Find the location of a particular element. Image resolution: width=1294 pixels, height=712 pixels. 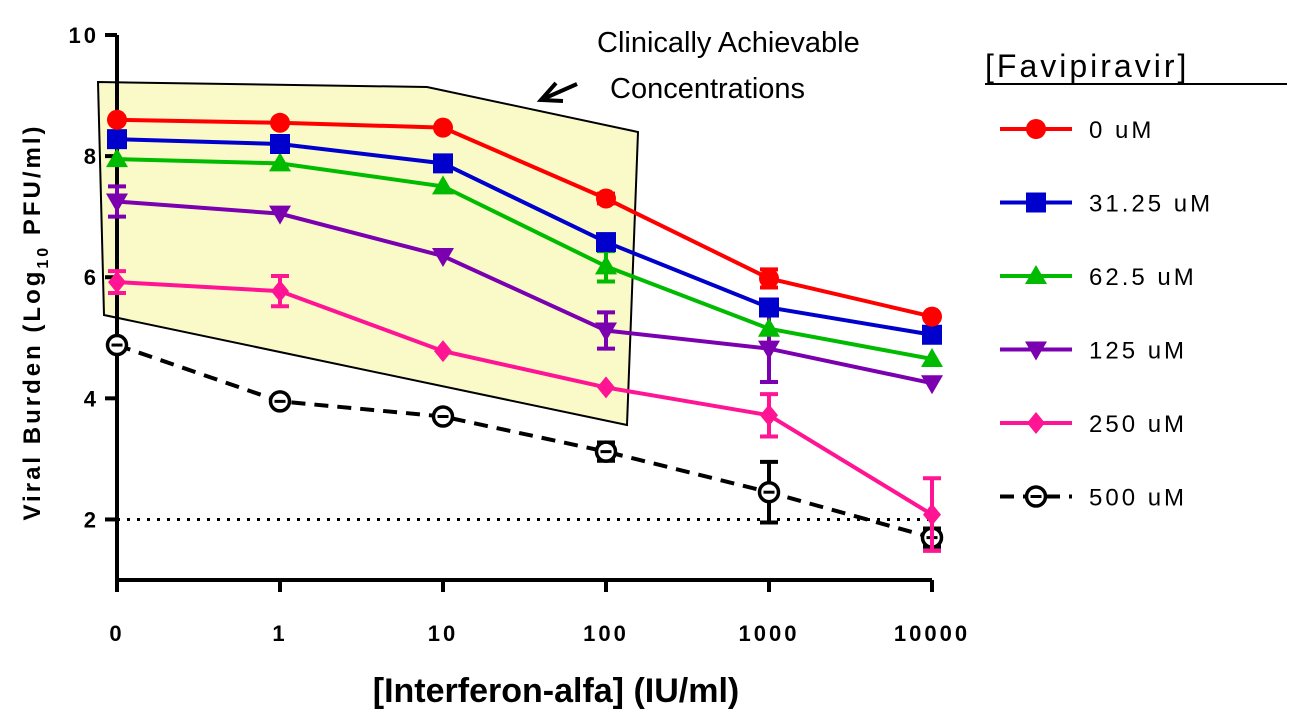

x-tick-label: 100 is located at coordinates (606, 633).